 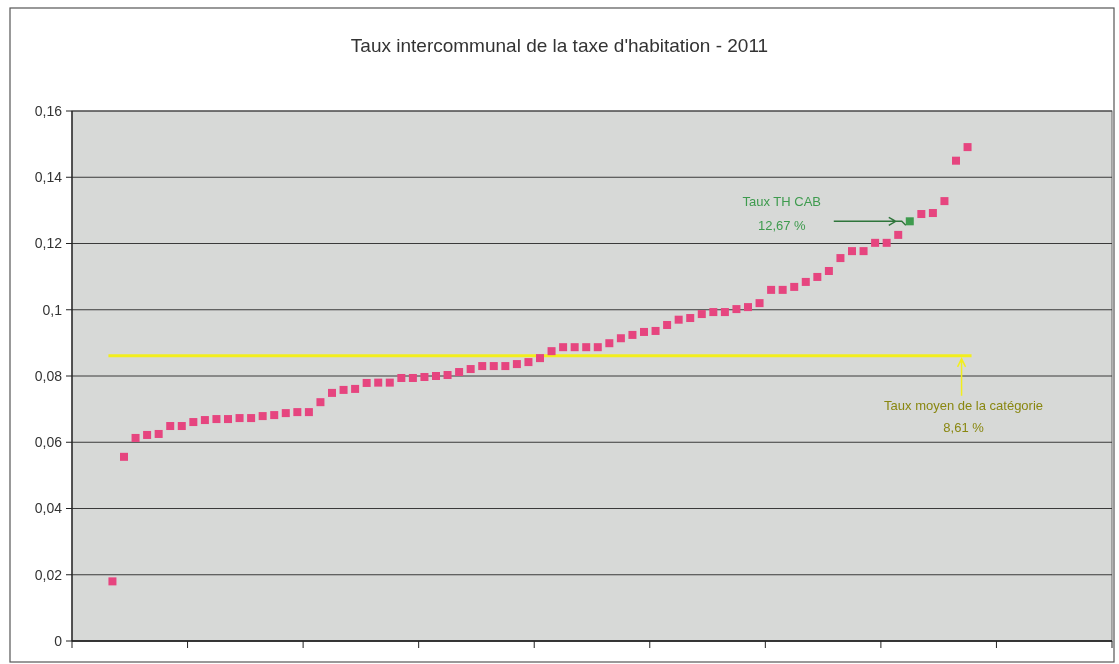 What do you see at coordinates (48, 508) in the screenshot?
I see `y-tick-label: 0,04` at bounding box center [48, 508].